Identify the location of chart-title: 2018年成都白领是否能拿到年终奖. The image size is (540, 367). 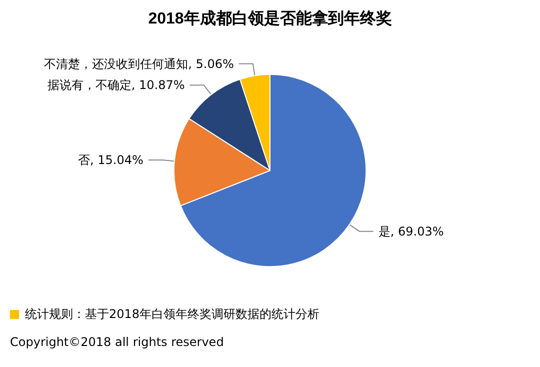
(270, 19).